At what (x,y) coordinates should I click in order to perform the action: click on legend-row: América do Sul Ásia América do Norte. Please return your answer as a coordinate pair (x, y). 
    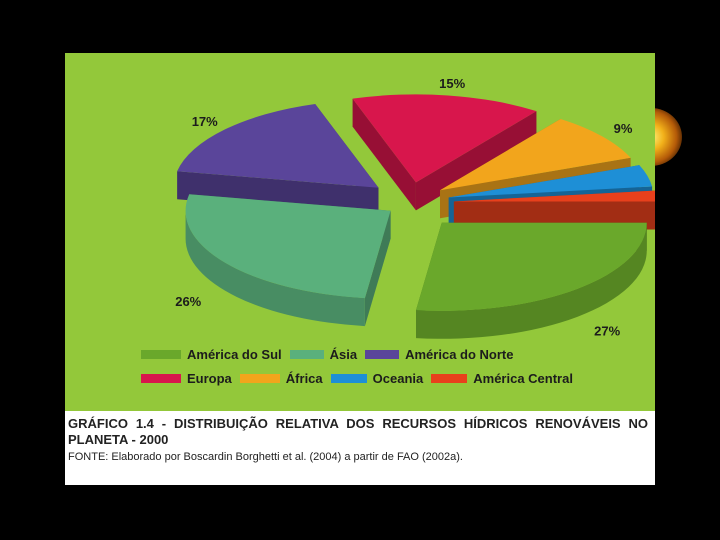
    Looking at the image, I should click on (376, 354).